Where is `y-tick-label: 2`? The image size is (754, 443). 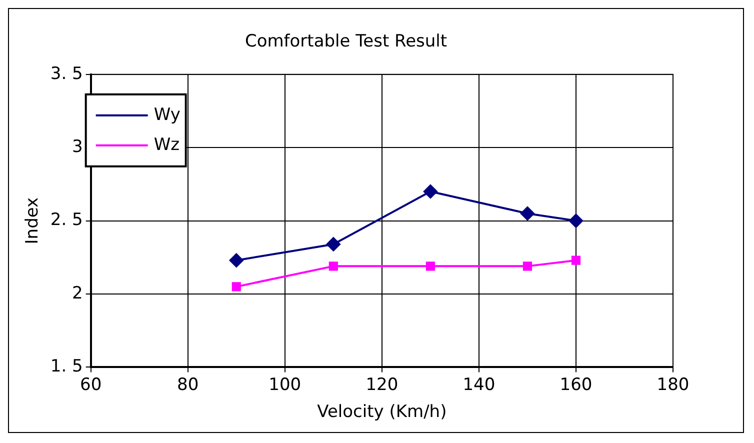
y-tick-label: 2 is located at coordinates (77, 293).